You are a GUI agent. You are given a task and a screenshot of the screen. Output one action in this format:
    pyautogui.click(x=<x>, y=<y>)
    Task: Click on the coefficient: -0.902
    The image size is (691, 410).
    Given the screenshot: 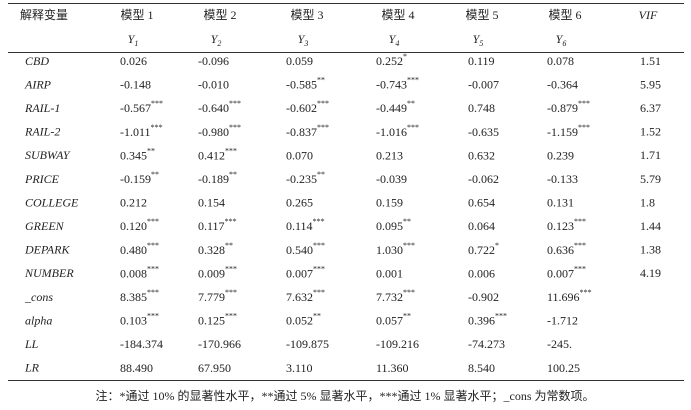 What is the action you would take?
    pyautogui.click(x=483, y=297)
    